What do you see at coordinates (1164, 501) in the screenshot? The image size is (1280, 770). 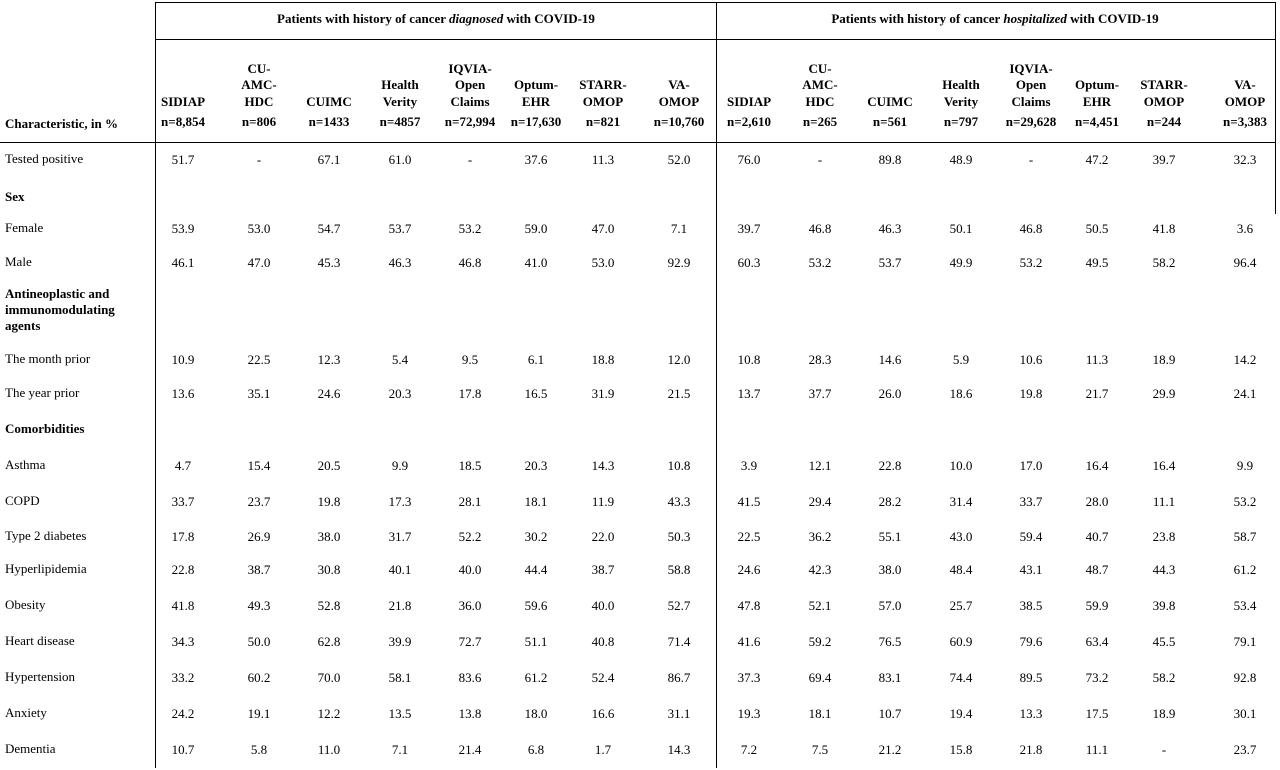 I see `table-cell: 11.1` at bounding box center [1164, 501].